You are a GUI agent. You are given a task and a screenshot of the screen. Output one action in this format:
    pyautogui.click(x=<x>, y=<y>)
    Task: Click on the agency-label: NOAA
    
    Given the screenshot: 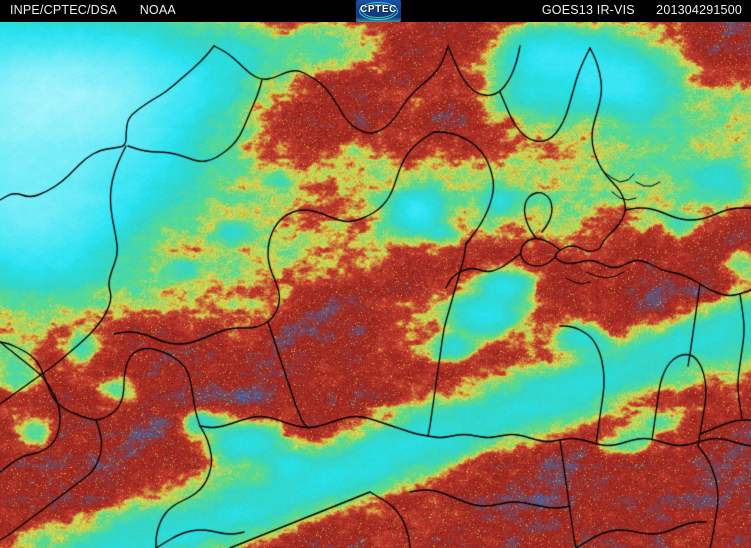 What is the action you would take?
    pyautogui.click(x=157, y=10)
    